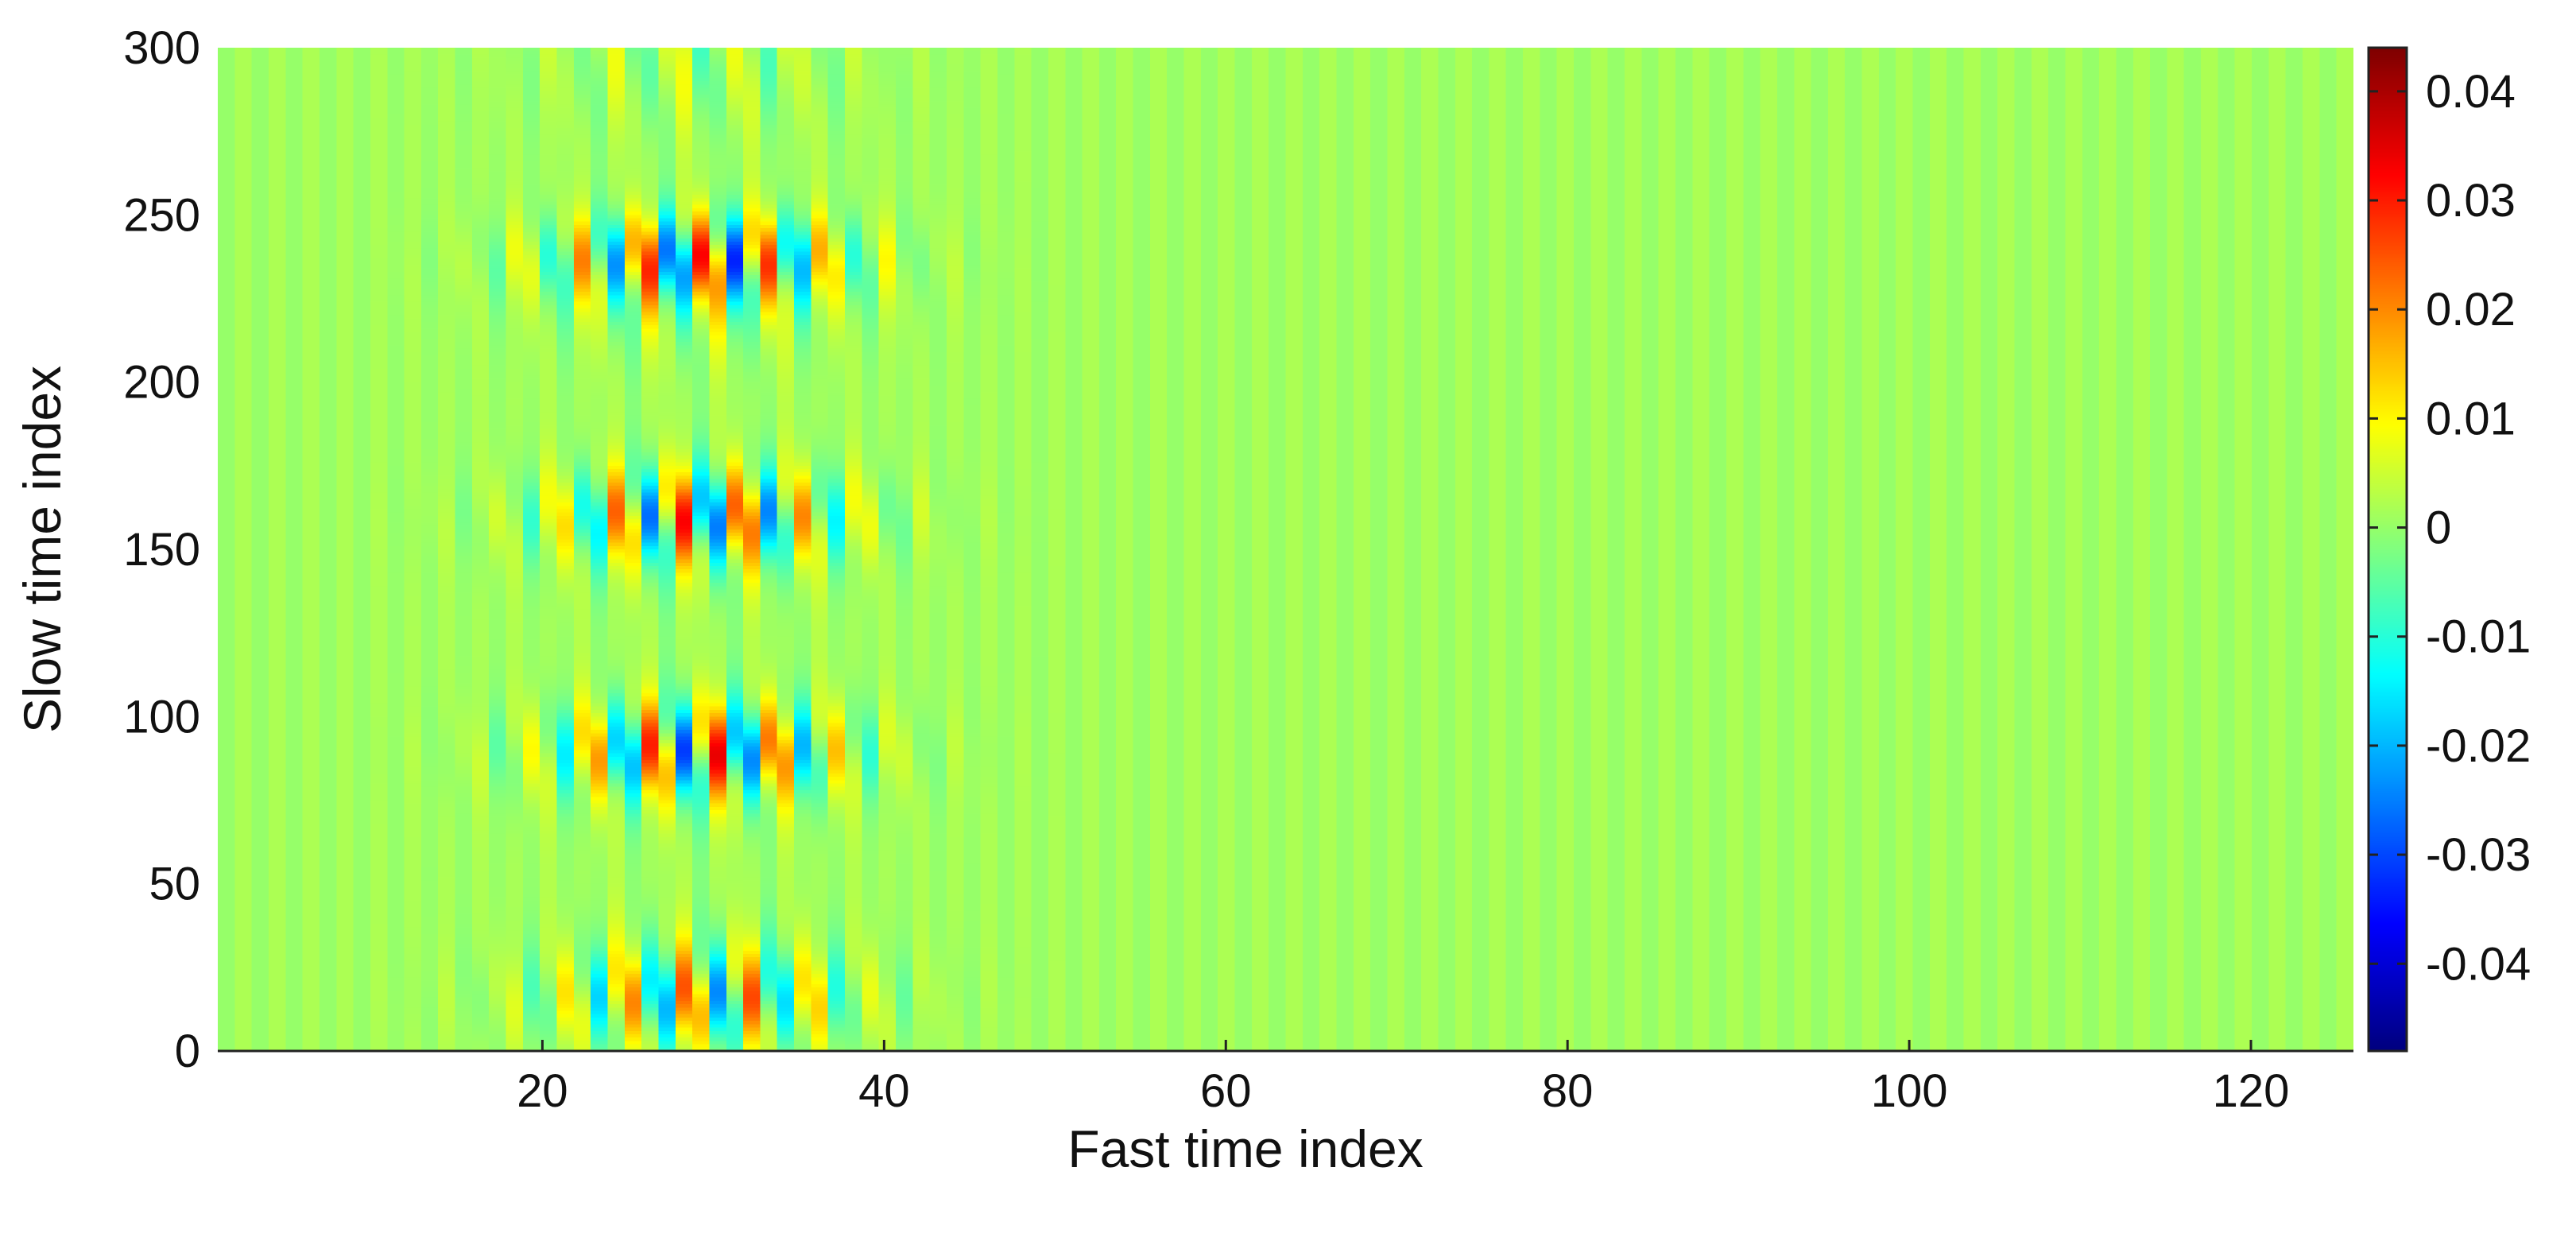  I want to click on y-tick-label: 50, so click(174, 884).